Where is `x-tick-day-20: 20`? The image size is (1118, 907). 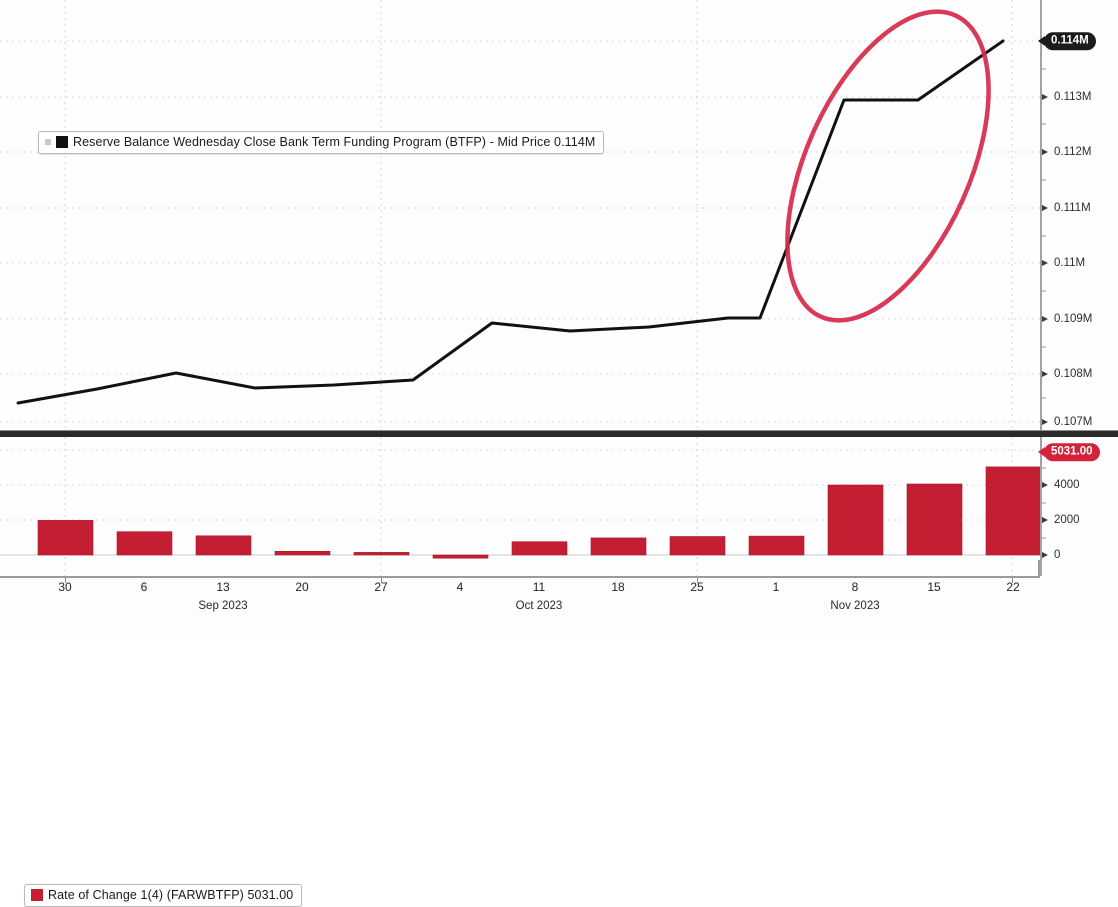
x-tick-day-20: 20 is located at coordinates (302, 587).